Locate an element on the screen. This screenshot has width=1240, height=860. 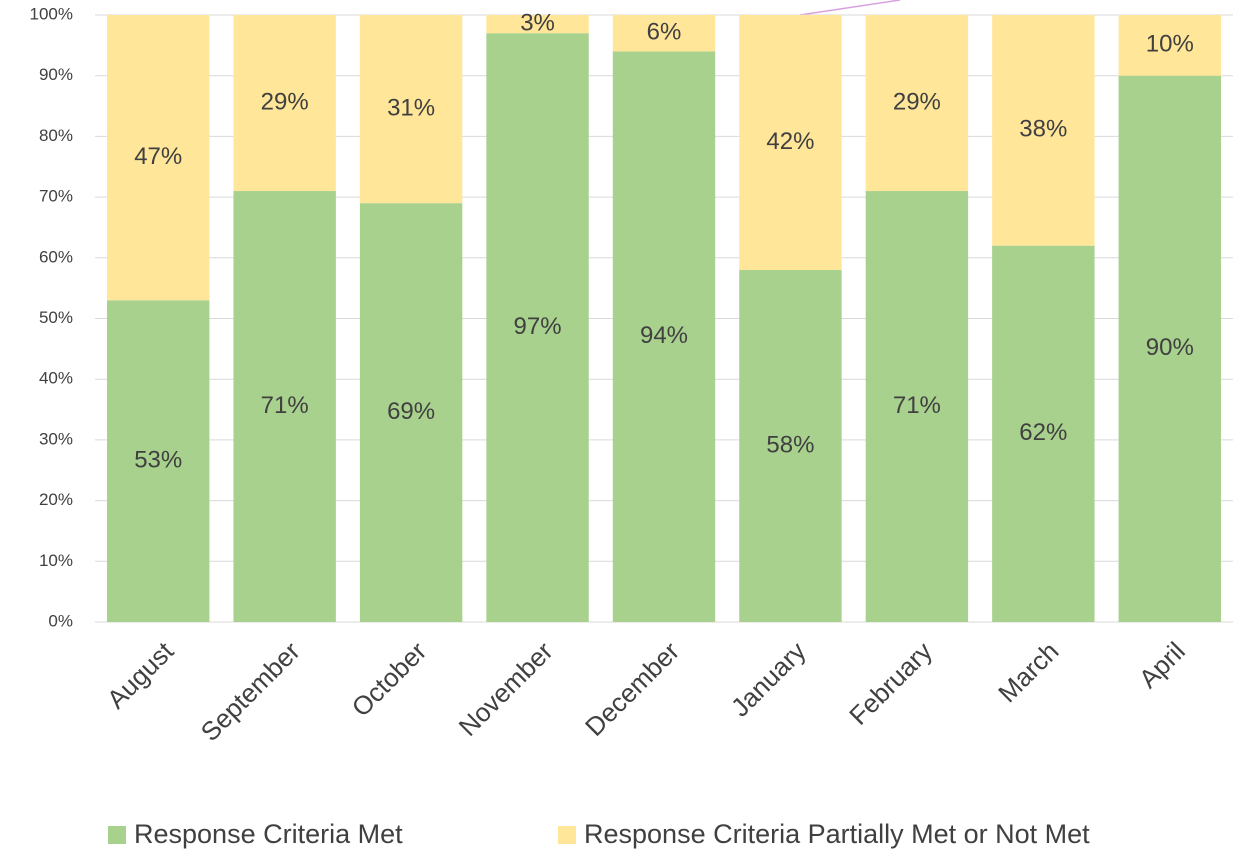
data-label: 69% is located at coordinates (411, 411).